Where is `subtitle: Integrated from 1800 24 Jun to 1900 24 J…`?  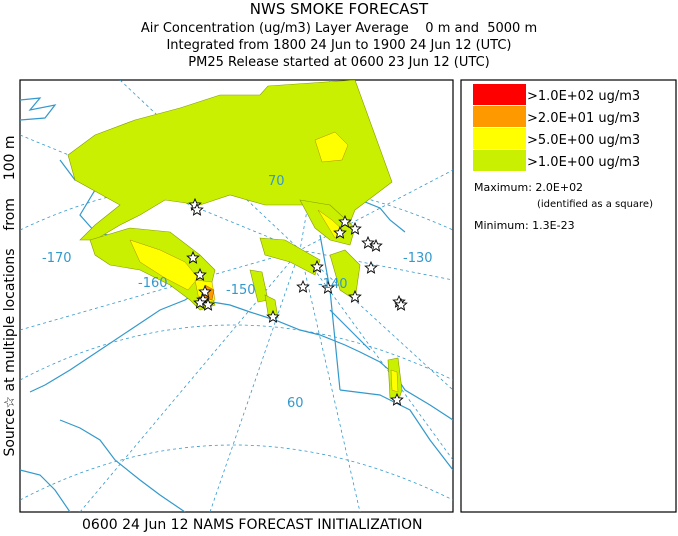 subtitle: Integrated from 1800 24 Jun to 1900 24 J… is located at coordinates (338, 45).